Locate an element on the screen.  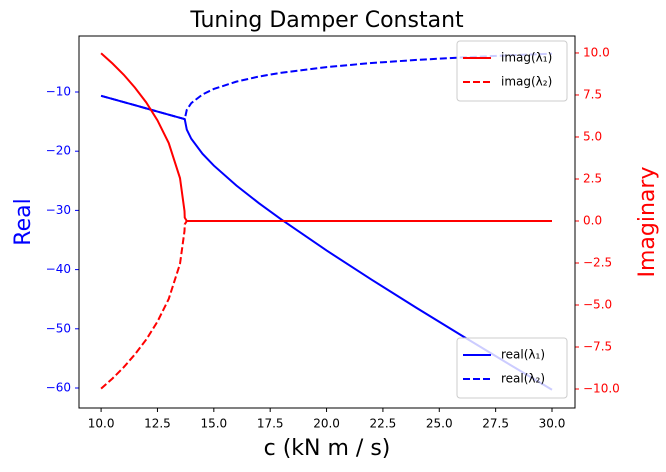
x-axis-label: c (kN m / s) is located at coordinates (327, 448).